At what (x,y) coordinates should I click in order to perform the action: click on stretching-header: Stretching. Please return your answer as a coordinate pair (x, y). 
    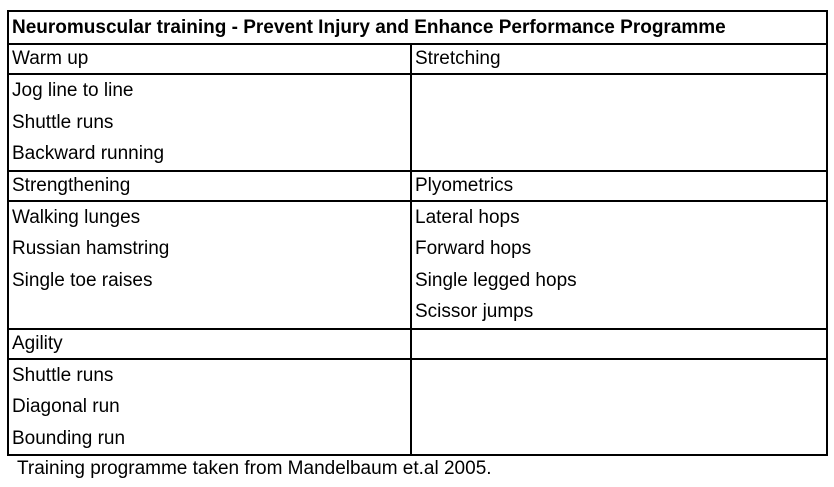
    Looking at the image, I should click on (619, 59).